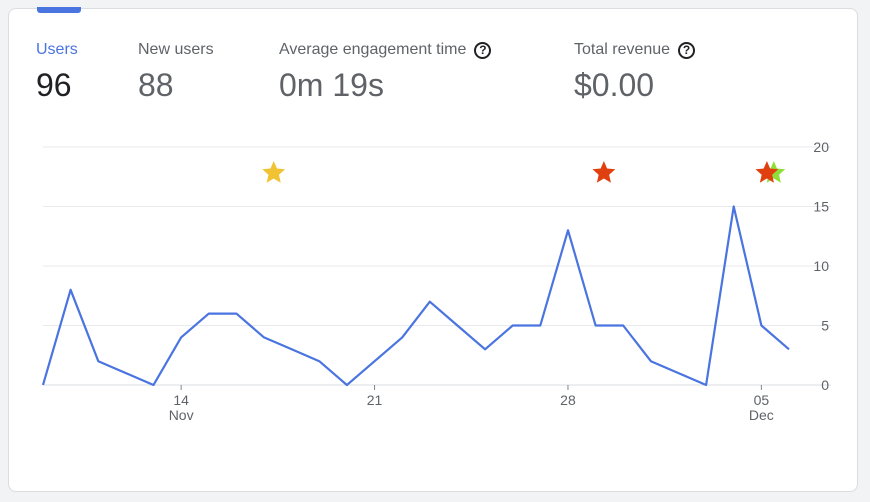 This screenshot has height=502, width=870. What do you see at coordinates (762, 400) in the screenshot?
I see `x-tick-label: 05` at bounding box center [762, 400].